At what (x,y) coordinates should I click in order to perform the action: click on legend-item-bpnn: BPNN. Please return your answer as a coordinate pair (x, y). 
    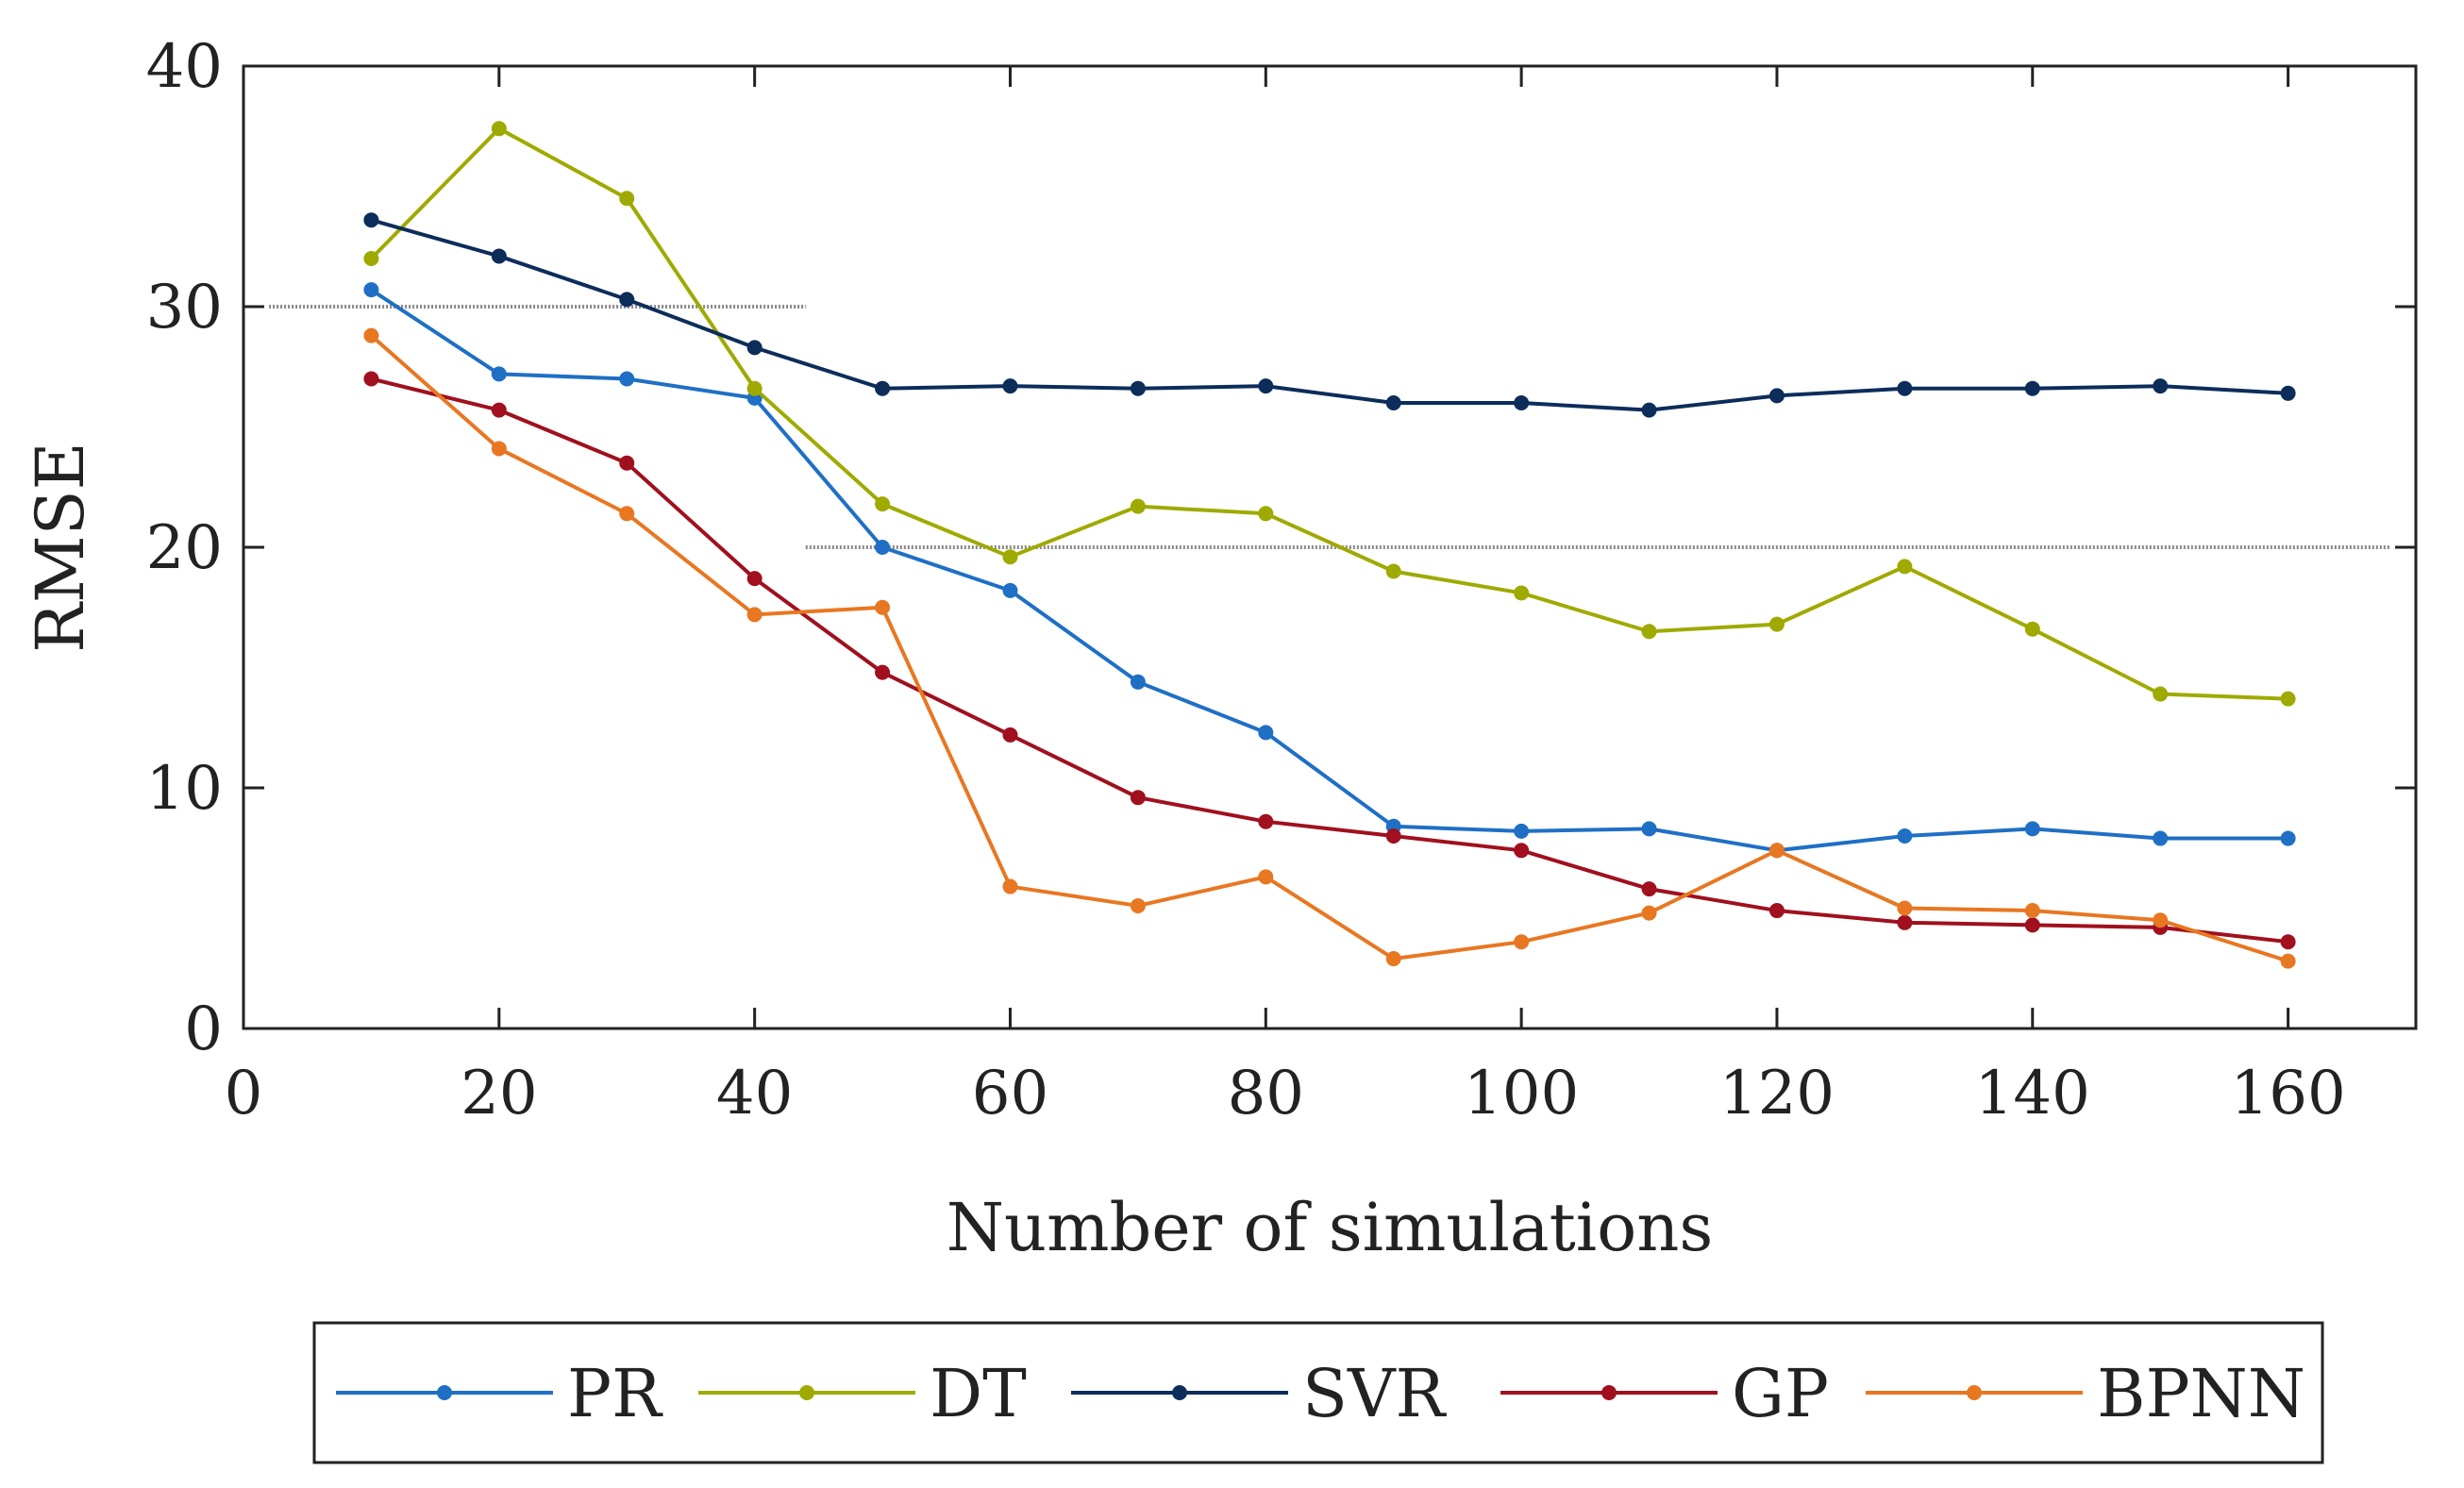
    Looking at the image, I should click on (2085, 1393).